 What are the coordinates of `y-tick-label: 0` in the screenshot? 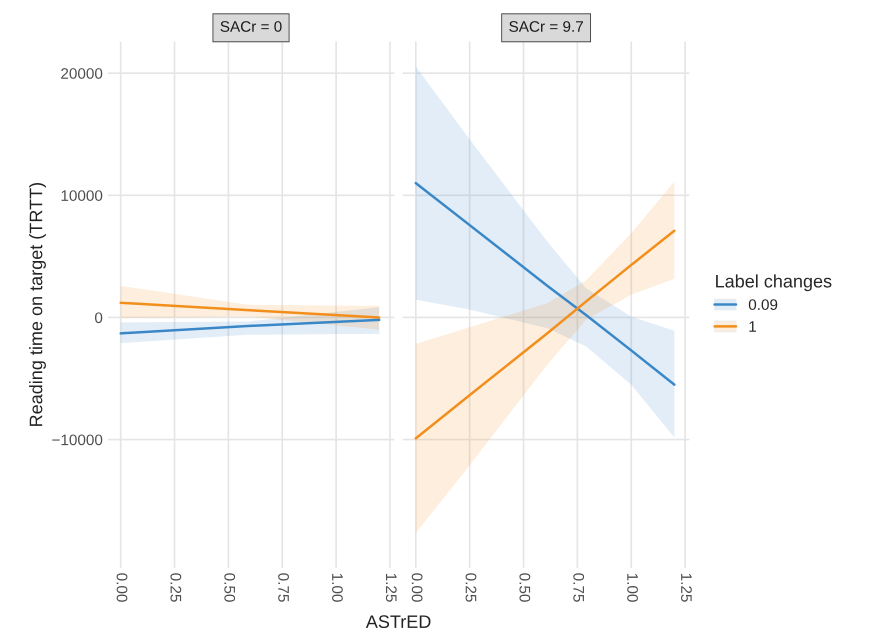 It's located at (98, 318).